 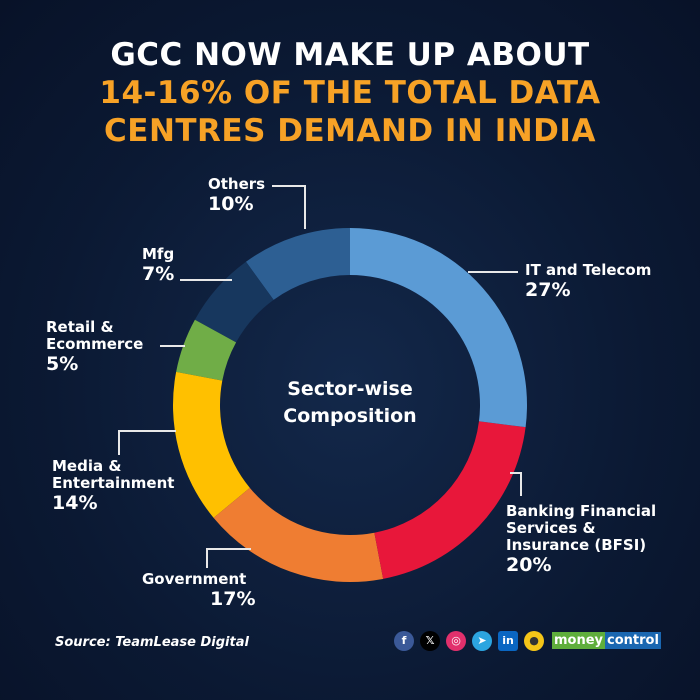 I want to click on slice-value: 10%, so click(x=231, y=204).